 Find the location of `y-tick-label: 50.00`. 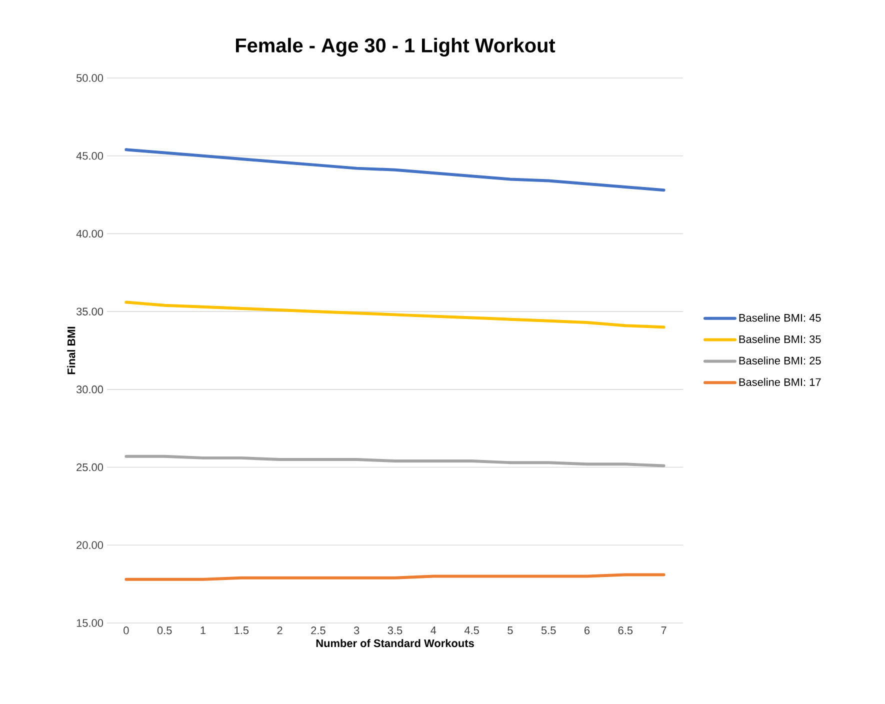

y-tick-label: 50.00 is located at coordinates (90, 78).